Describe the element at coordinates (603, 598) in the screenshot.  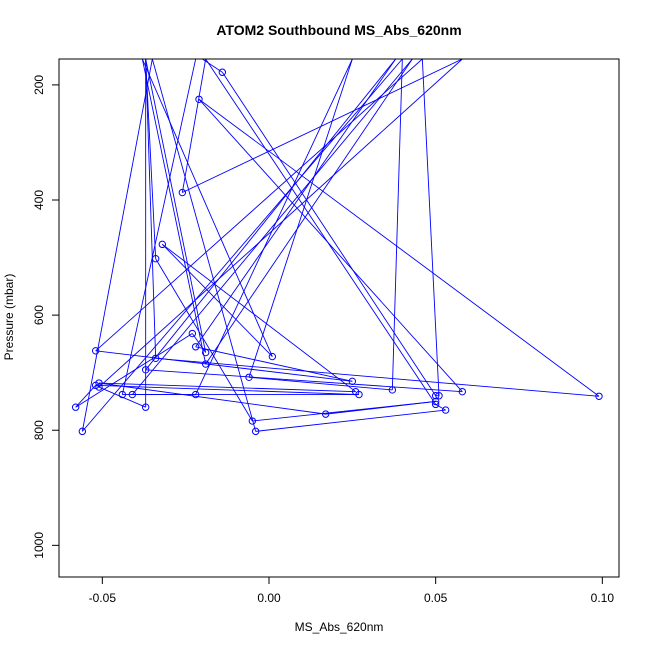
I see `x-tick-label: 0.10` at that location.